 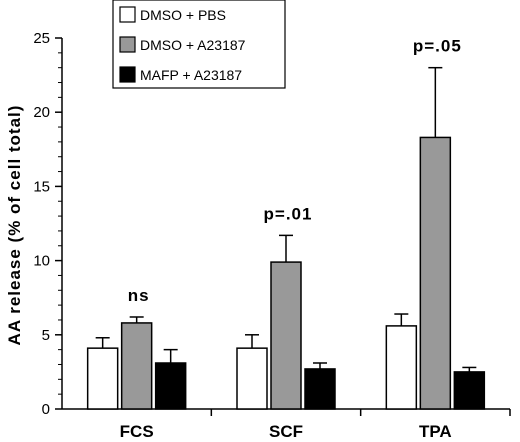 What do you see at coordinates (41, 112) in the screenshot?
I see `y-tick-label: 20` at bounding box center [41, 112].